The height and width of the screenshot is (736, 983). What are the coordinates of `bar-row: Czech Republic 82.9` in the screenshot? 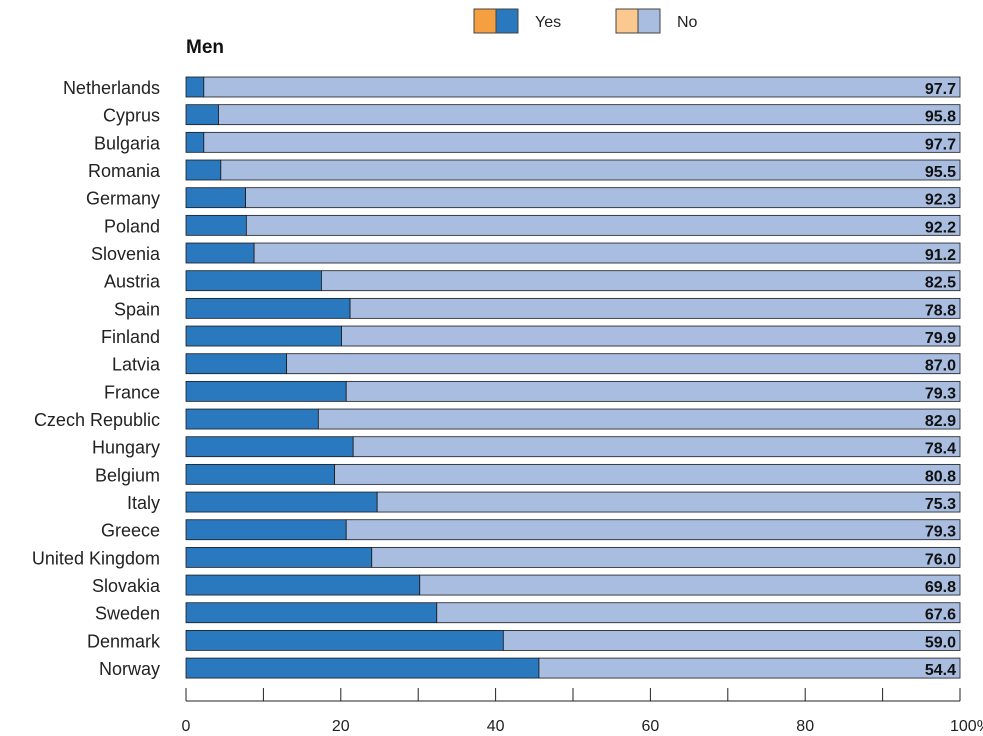 It's located at (497, 419).